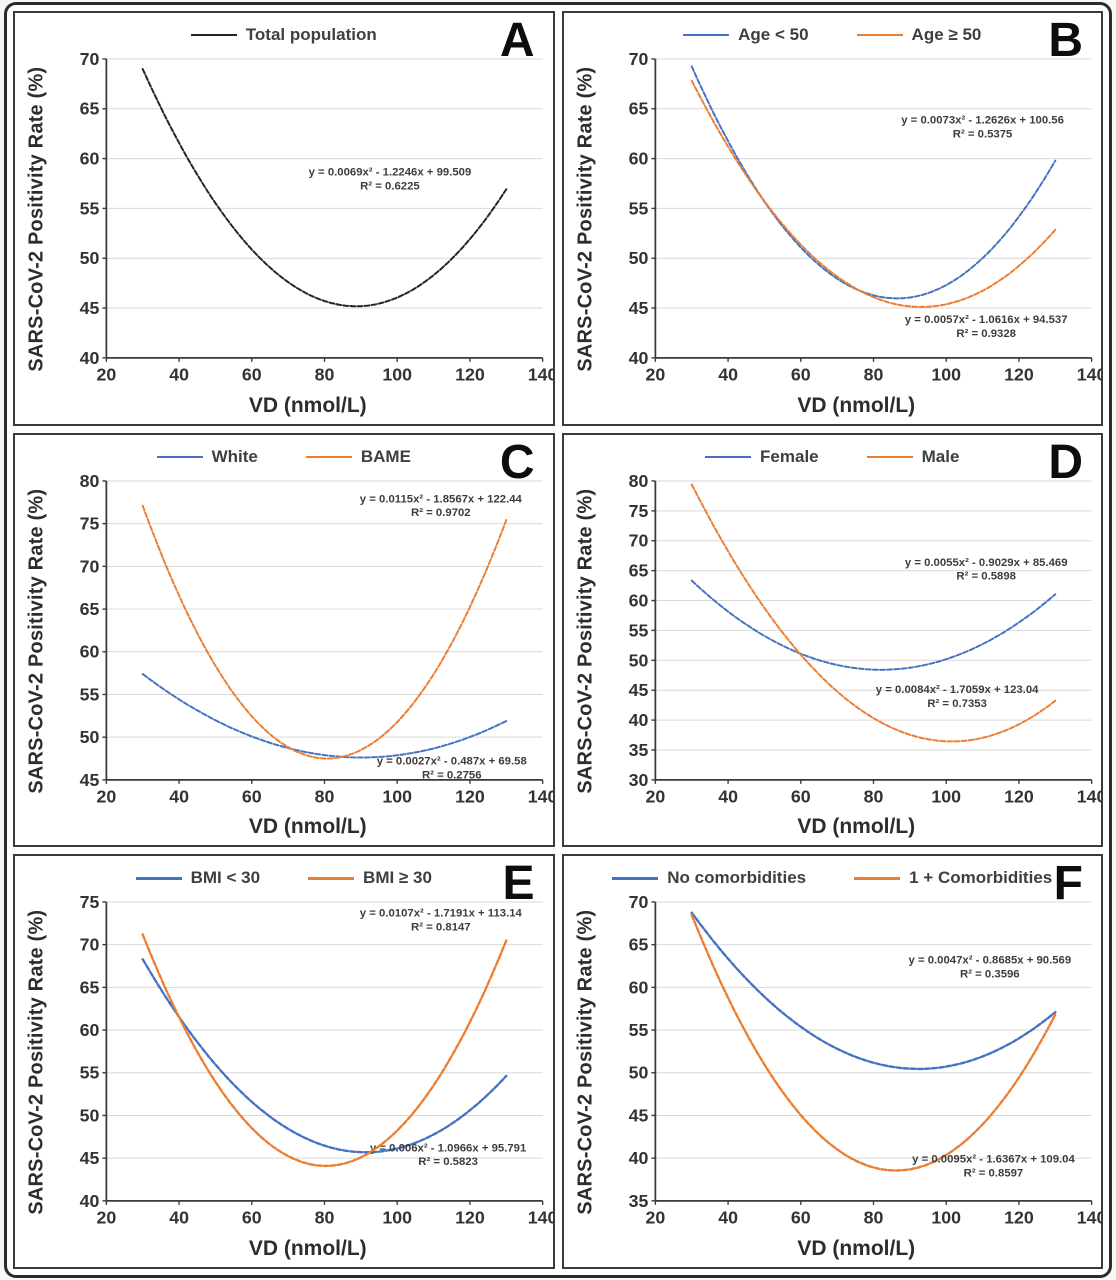 The image size is (1116, 1280). Describe the element at coordinates (957, 704) in the screenshot. I see `r-squared-male: R² = 0.7353` at that location.